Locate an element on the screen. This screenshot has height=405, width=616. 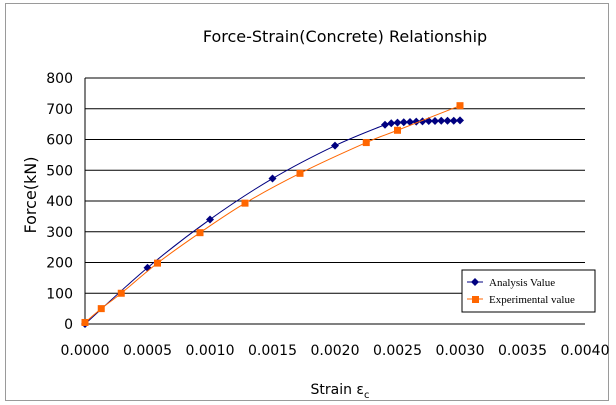
legend: Analysis Value Experimental value is located at coordinates (528, 291).